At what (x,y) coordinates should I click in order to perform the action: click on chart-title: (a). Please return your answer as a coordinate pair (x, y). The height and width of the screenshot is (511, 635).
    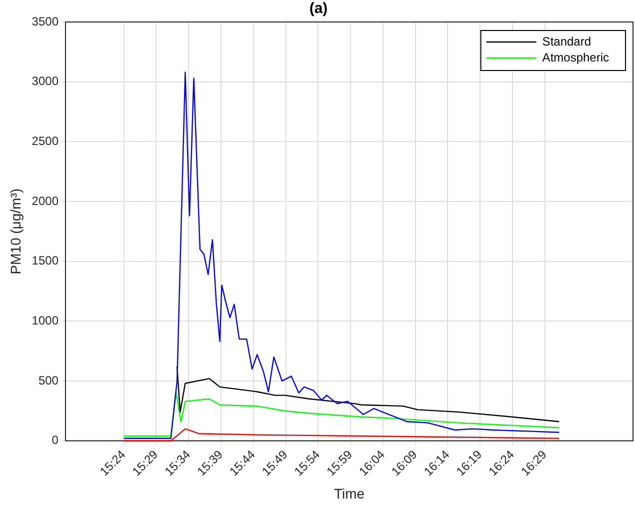
    Looking at the image, I should click on (318, 9).